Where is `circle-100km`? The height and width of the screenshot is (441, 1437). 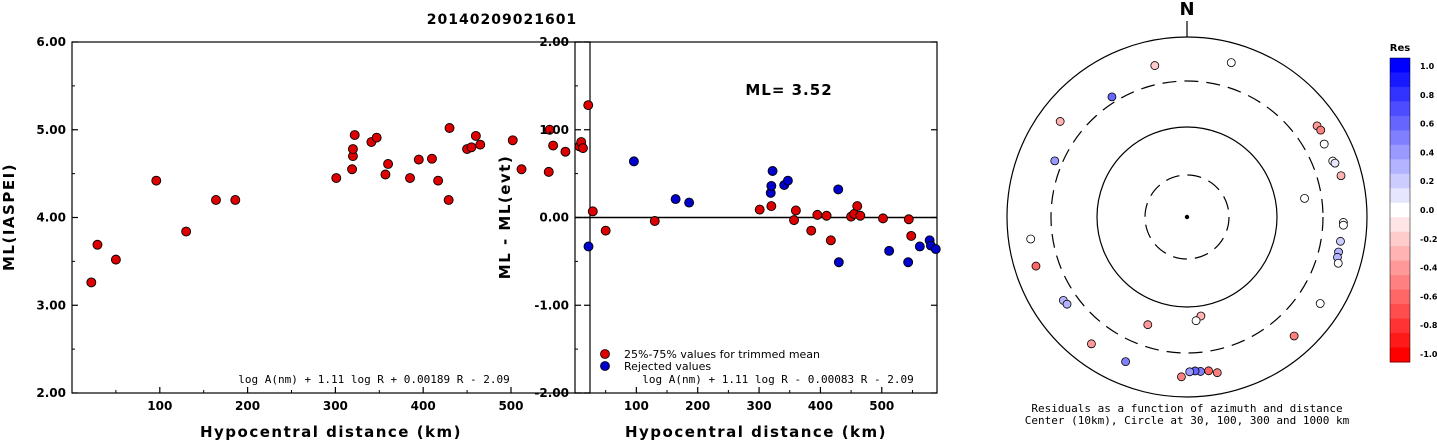 circle-100km is located at coordinates (1187, 217).